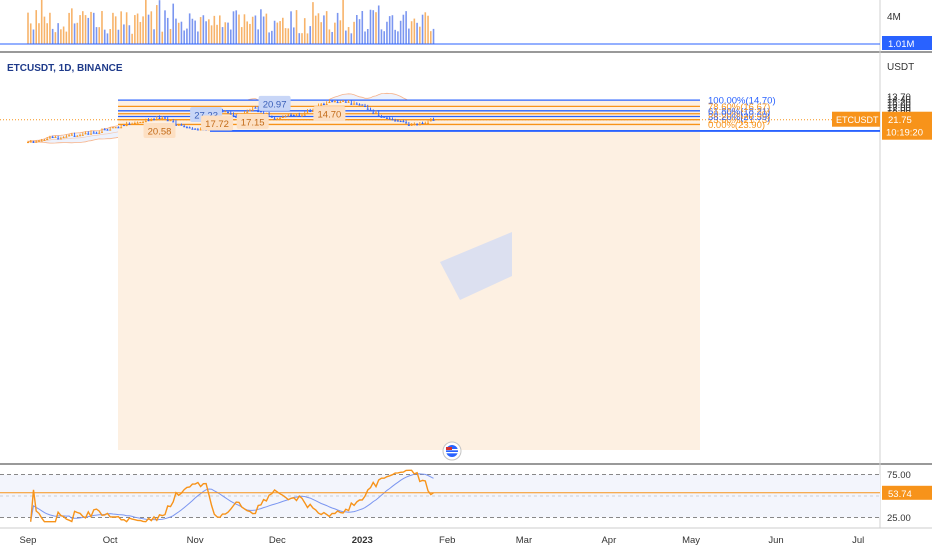  Describe the element at coordinates (232, 497) in the screenshot. I see `rsi-ma-line` at that location.